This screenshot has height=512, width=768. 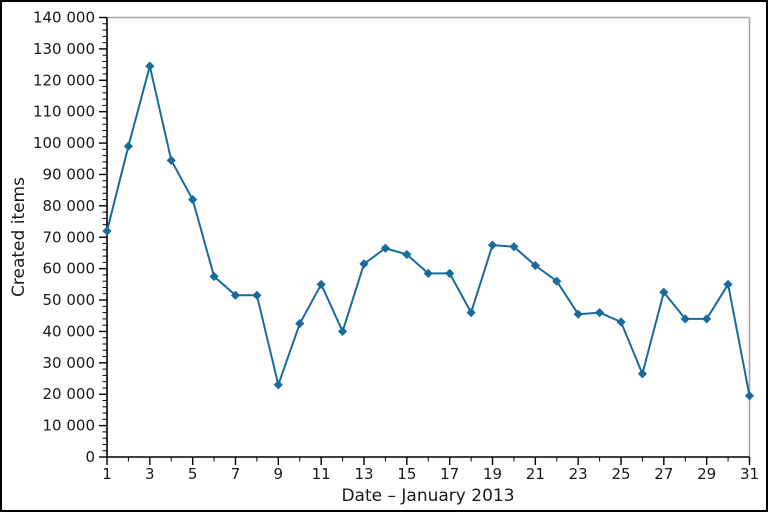 I want to click on x-axis-tick-label: 9, so click(x=279, y=474).